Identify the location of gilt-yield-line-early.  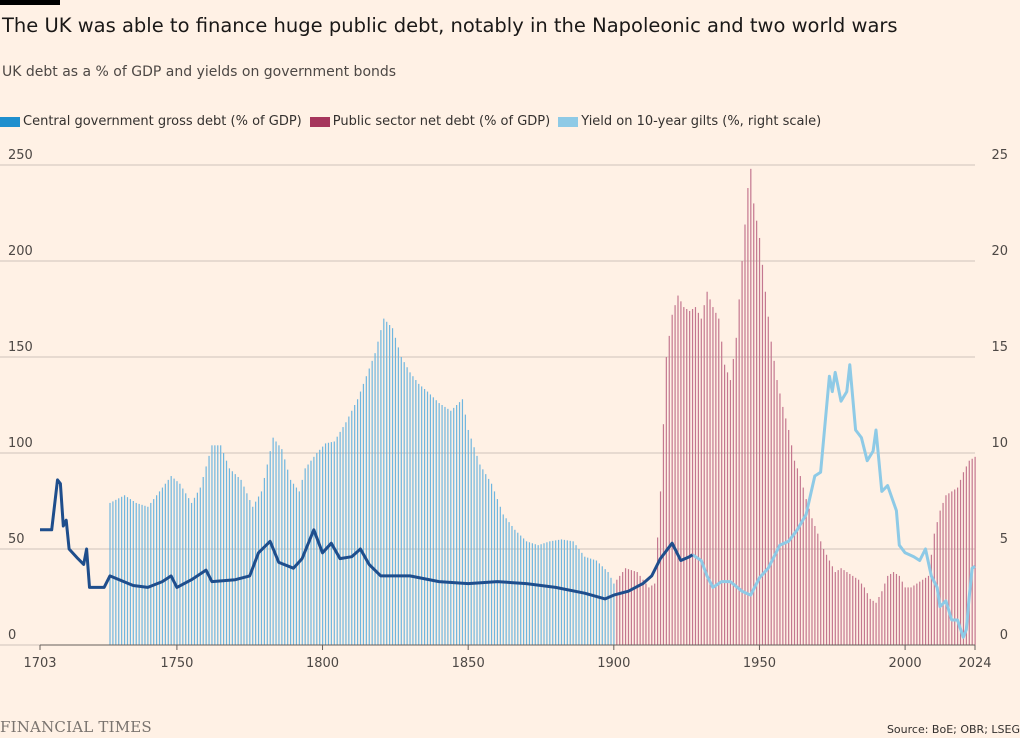
(367, 539).